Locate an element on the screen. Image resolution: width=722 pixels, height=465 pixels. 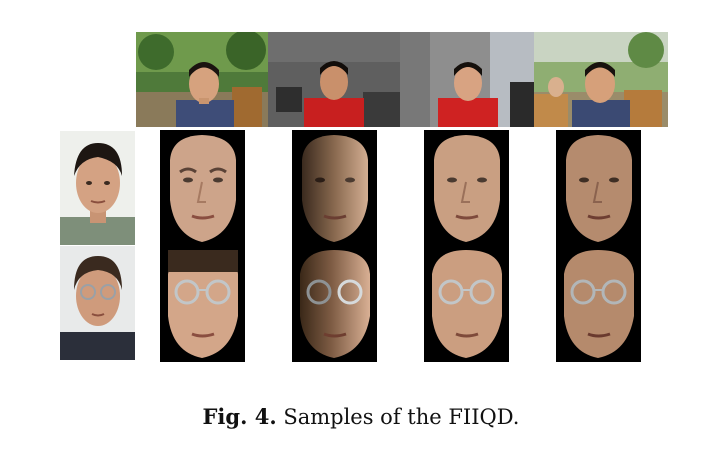
figure-label: Fig. 4. is located at coordinates (239, 416).